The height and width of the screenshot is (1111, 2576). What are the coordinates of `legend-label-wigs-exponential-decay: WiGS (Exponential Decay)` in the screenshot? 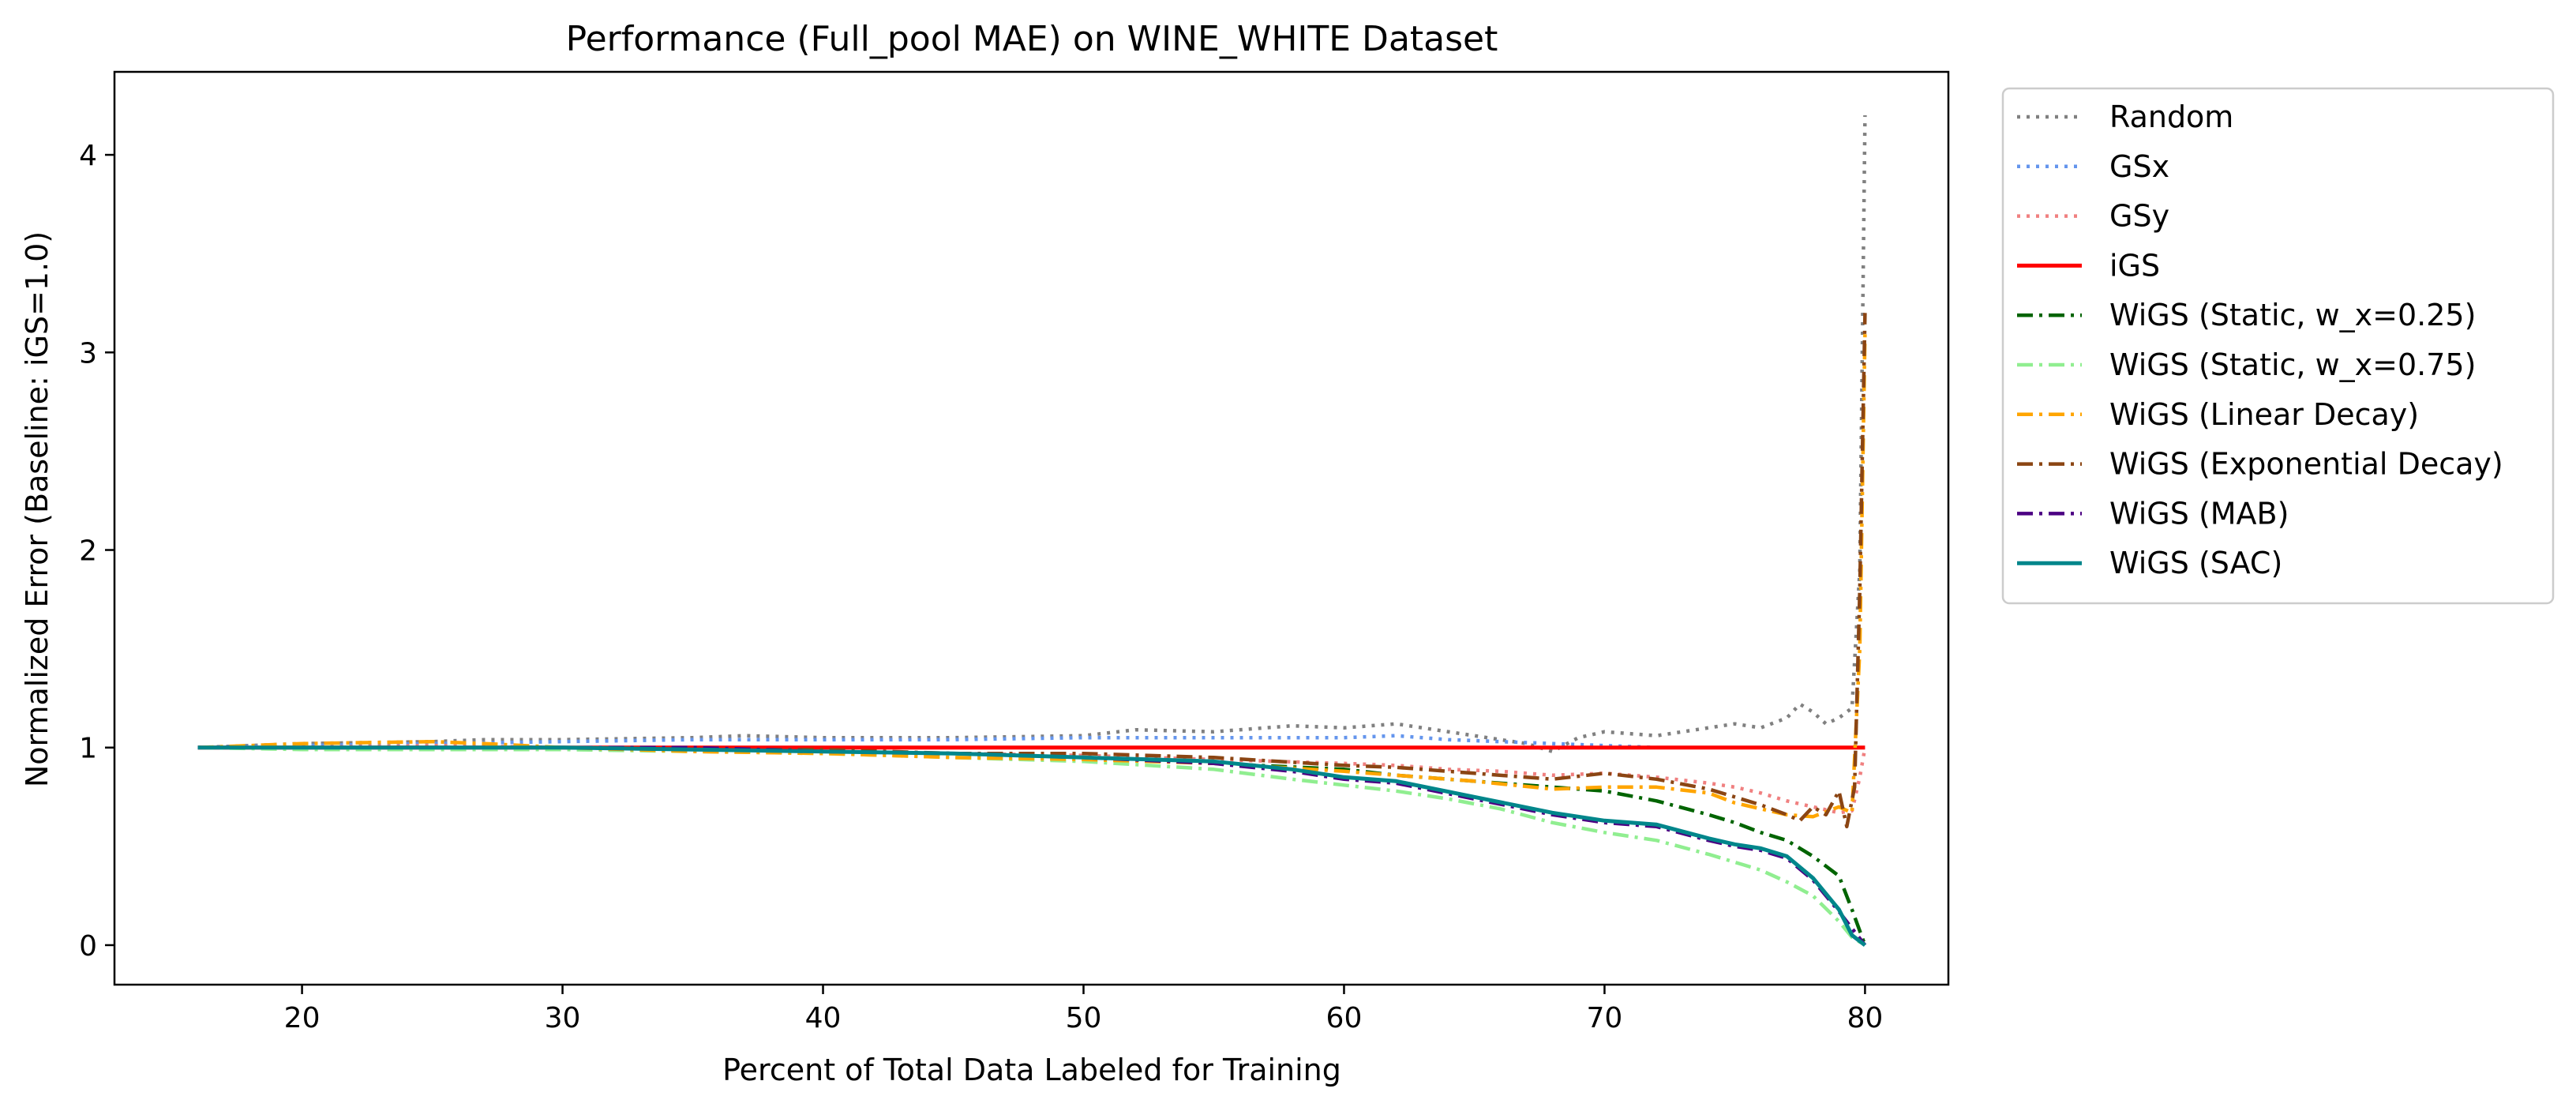 It's located at (2306, 465).